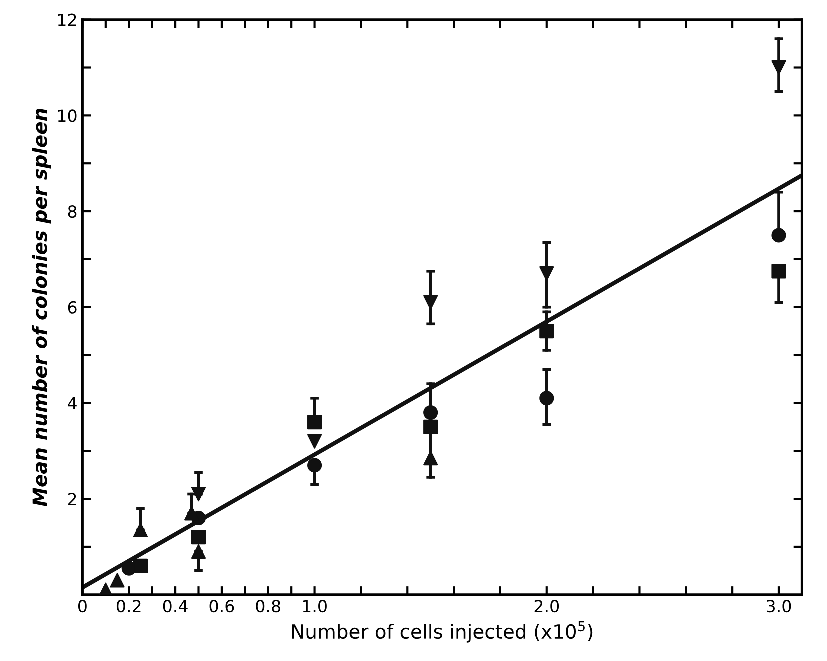  Describe the element at coordinates (175, 606) in the screenshot. I see `x-tick-label: 0.4` at that location.